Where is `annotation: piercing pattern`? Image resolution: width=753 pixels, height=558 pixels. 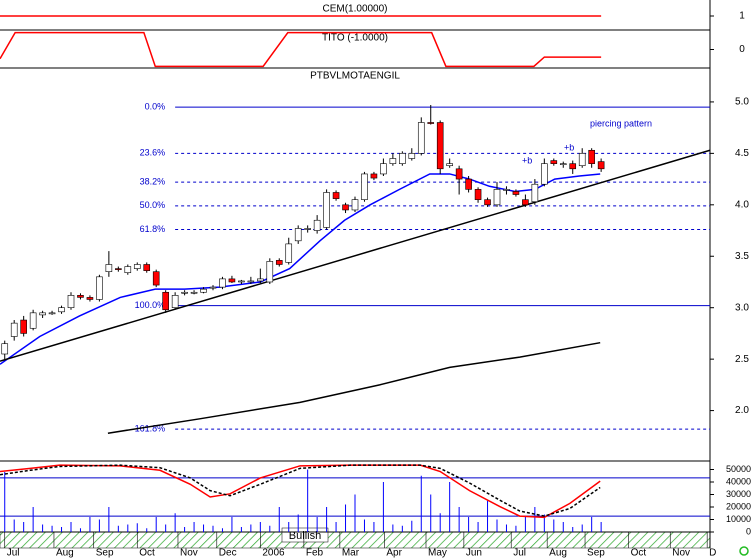 annotation: piercing pattern is located at coordinates (621, 123).